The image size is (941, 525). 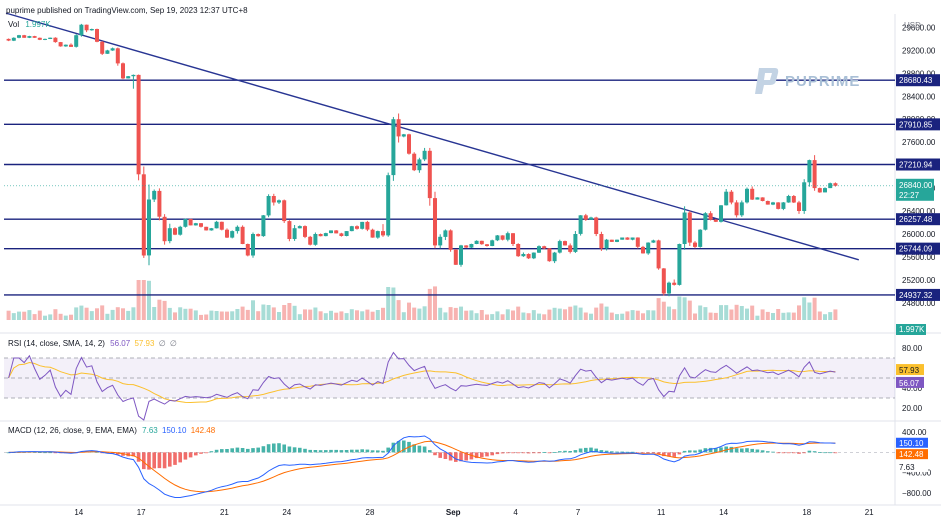 I want to click on volume-legend: Vol 1.997K, so click(x=29, y=24).